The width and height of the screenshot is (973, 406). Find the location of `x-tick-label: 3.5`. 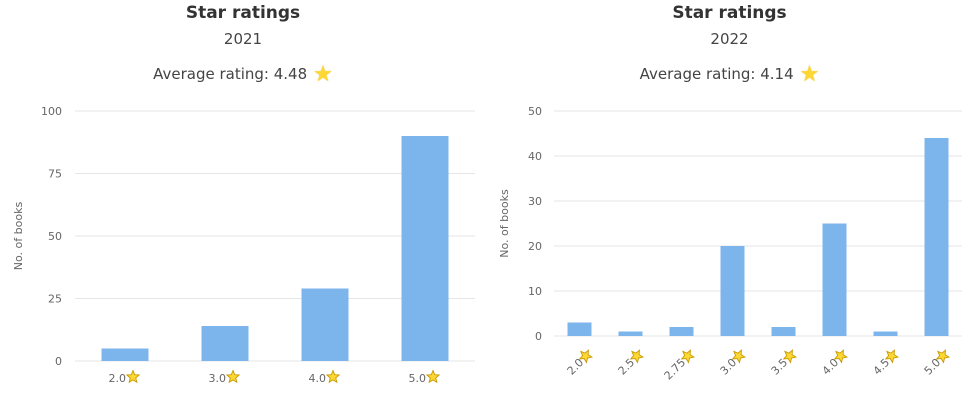

x-tick-label: 3.5 is located at coordinates (780, 367).